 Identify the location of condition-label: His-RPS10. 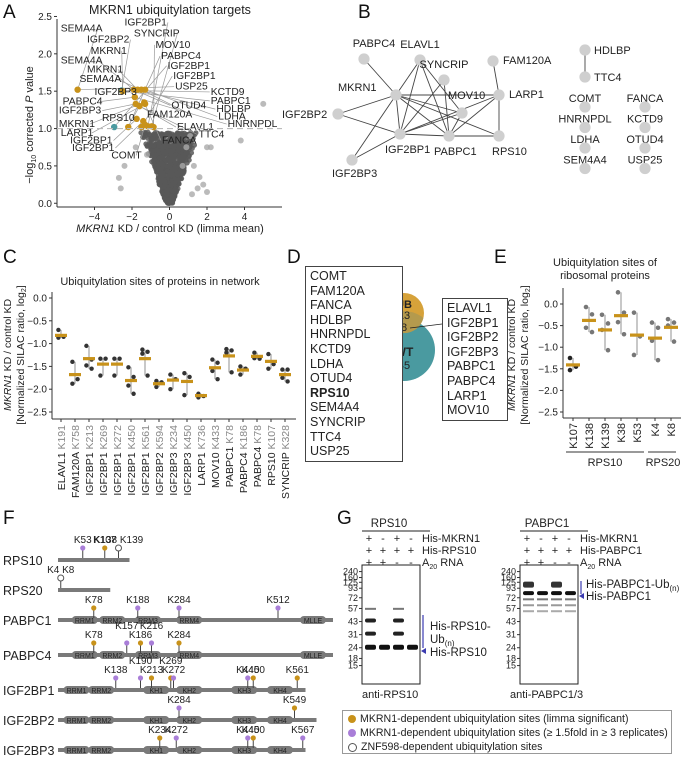
(449, 551).